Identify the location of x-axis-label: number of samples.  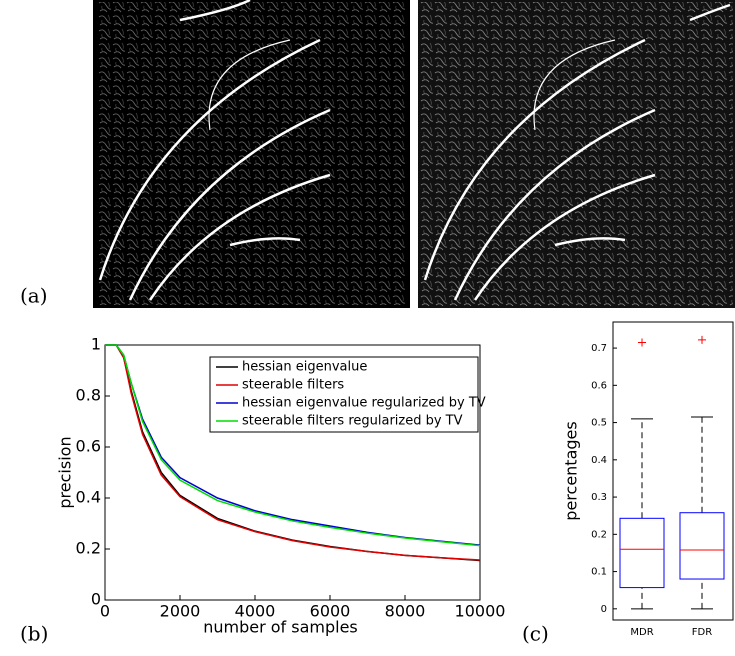
(280, 627).